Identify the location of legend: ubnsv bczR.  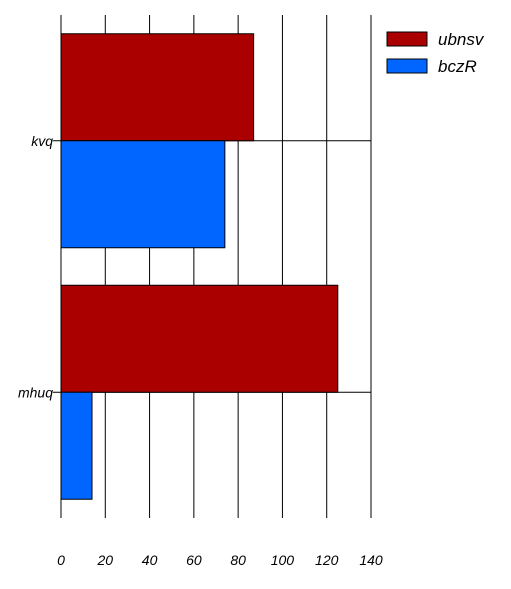
(435, 53).